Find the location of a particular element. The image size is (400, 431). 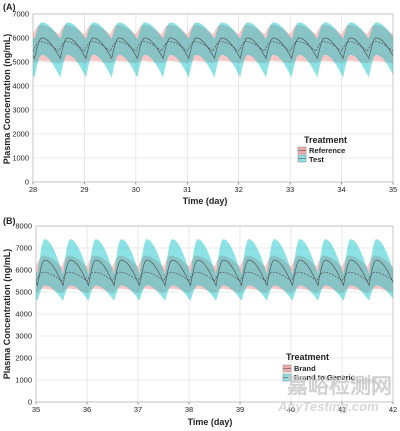

mean-line-brand-to-generic is located at coordinates (214, 273).